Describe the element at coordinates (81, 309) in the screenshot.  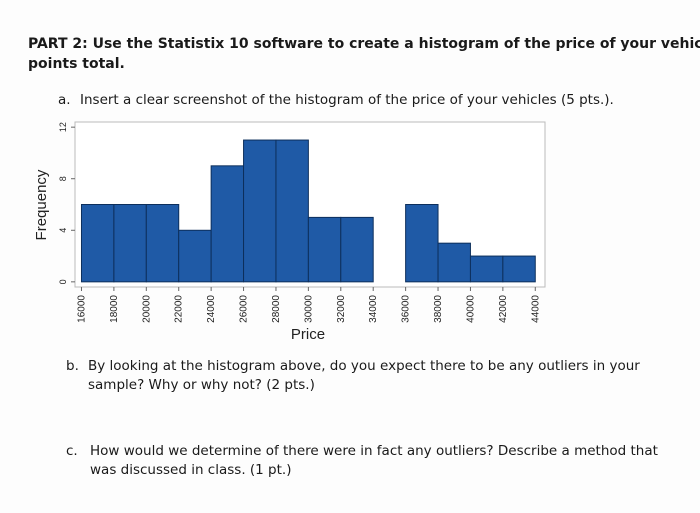
I see `x-tick-label: 16000` at that location.